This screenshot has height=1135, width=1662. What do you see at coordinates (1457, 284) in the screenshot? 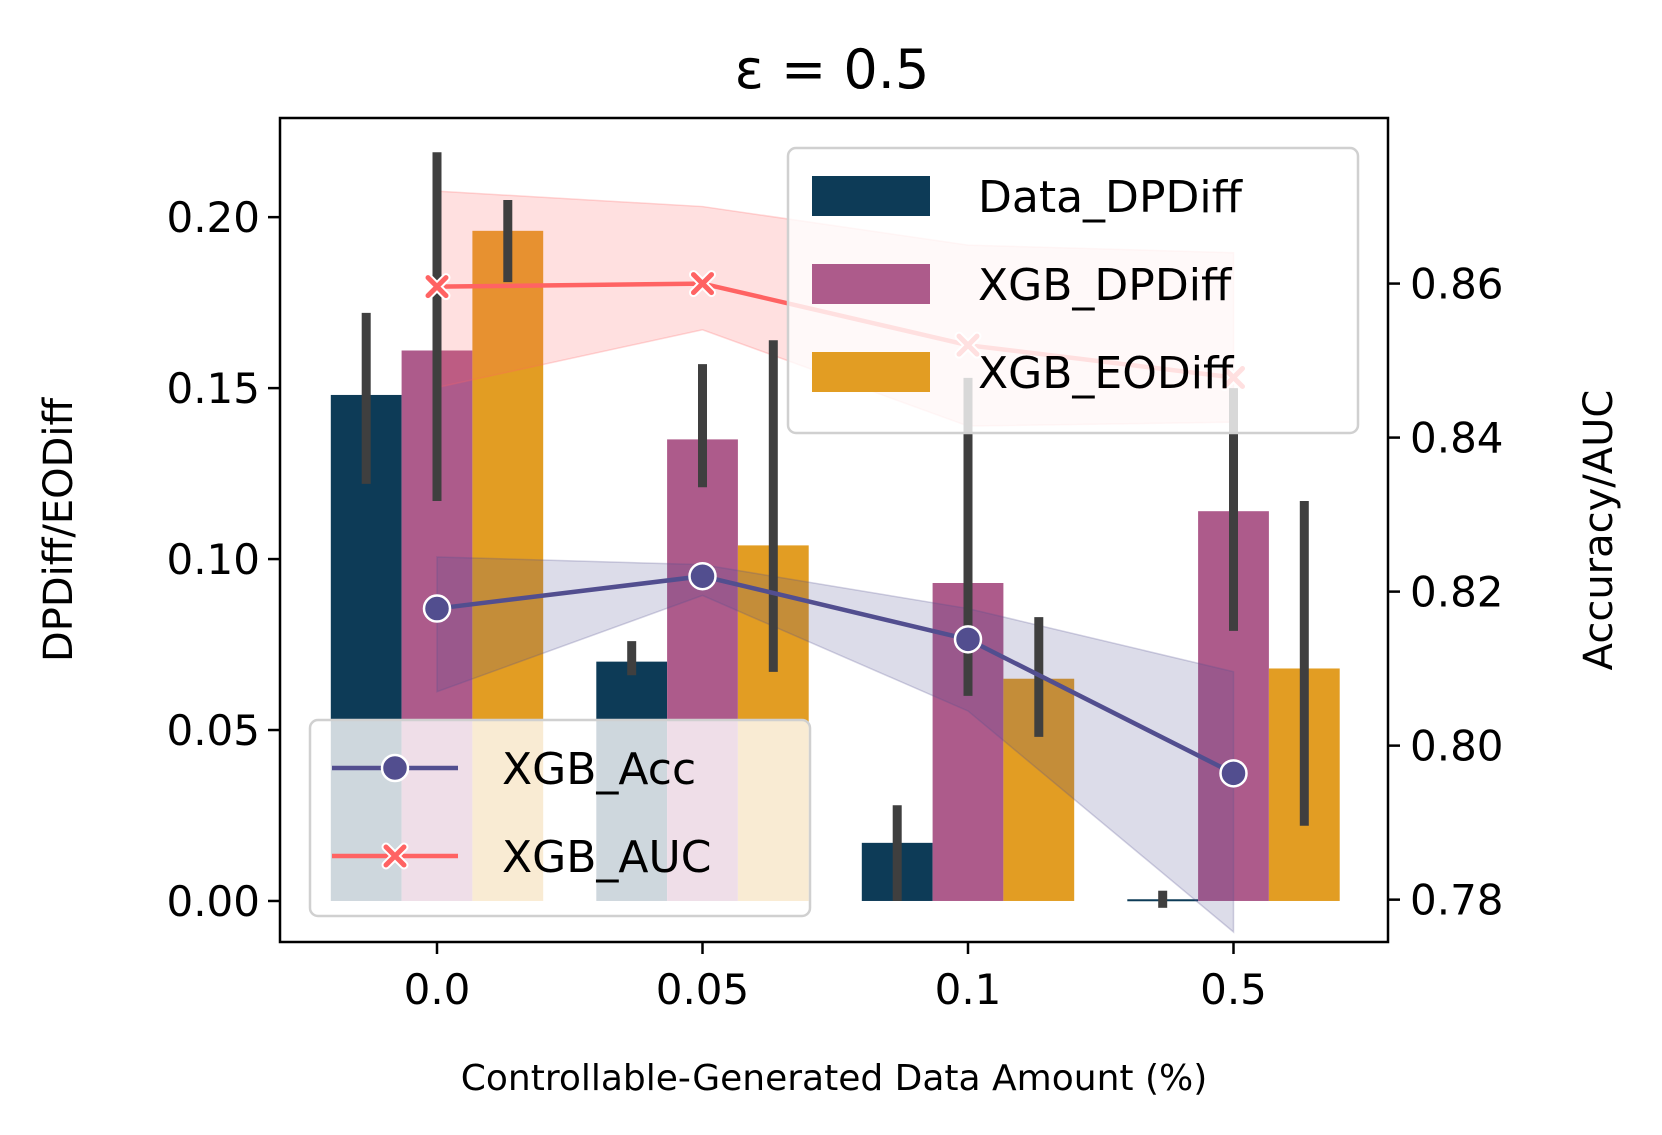
I see `y2-tick-label-0.86: 0.86` at bounding box center [1457, 284].